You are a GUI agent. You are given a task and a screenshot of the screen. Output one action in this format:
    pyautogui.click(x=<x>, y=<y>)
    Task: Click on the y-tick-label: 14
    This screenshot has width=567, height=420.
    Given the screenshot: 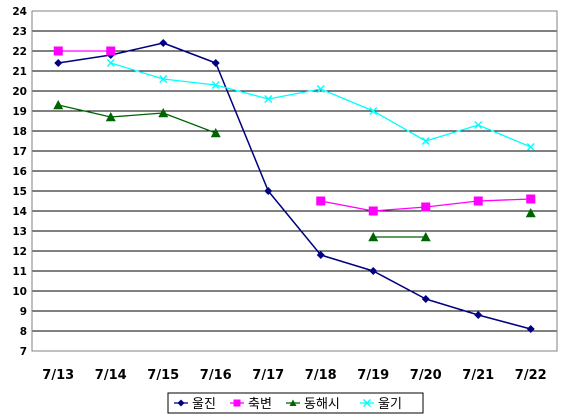 What is the action you would take?
    pyautogui.click(x=19, y=212)
    